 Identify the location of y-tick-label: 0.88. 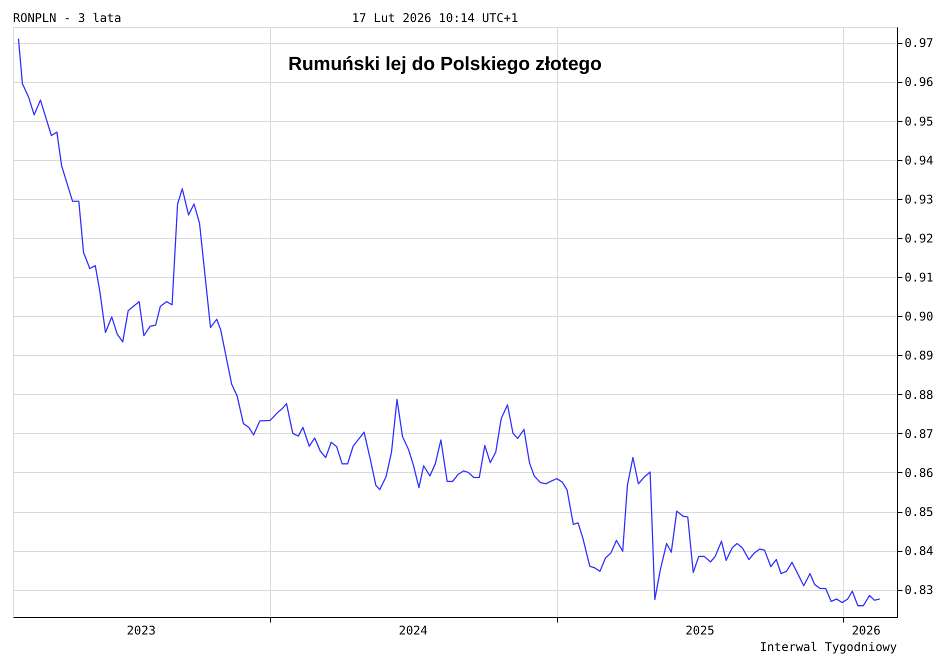
(919, 395).